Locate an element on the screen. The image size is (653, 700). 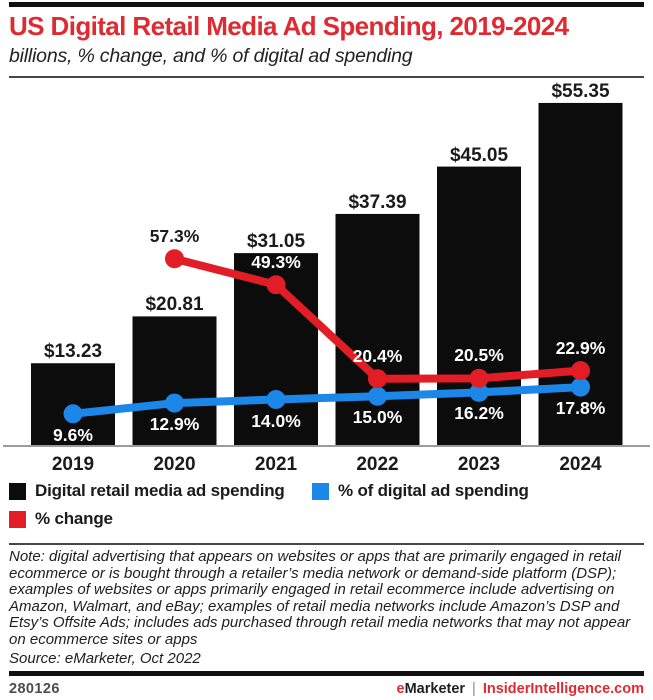
pct-of-digital-ad-spending-label-2023: 16.2% is located at coordinates (479, 413).